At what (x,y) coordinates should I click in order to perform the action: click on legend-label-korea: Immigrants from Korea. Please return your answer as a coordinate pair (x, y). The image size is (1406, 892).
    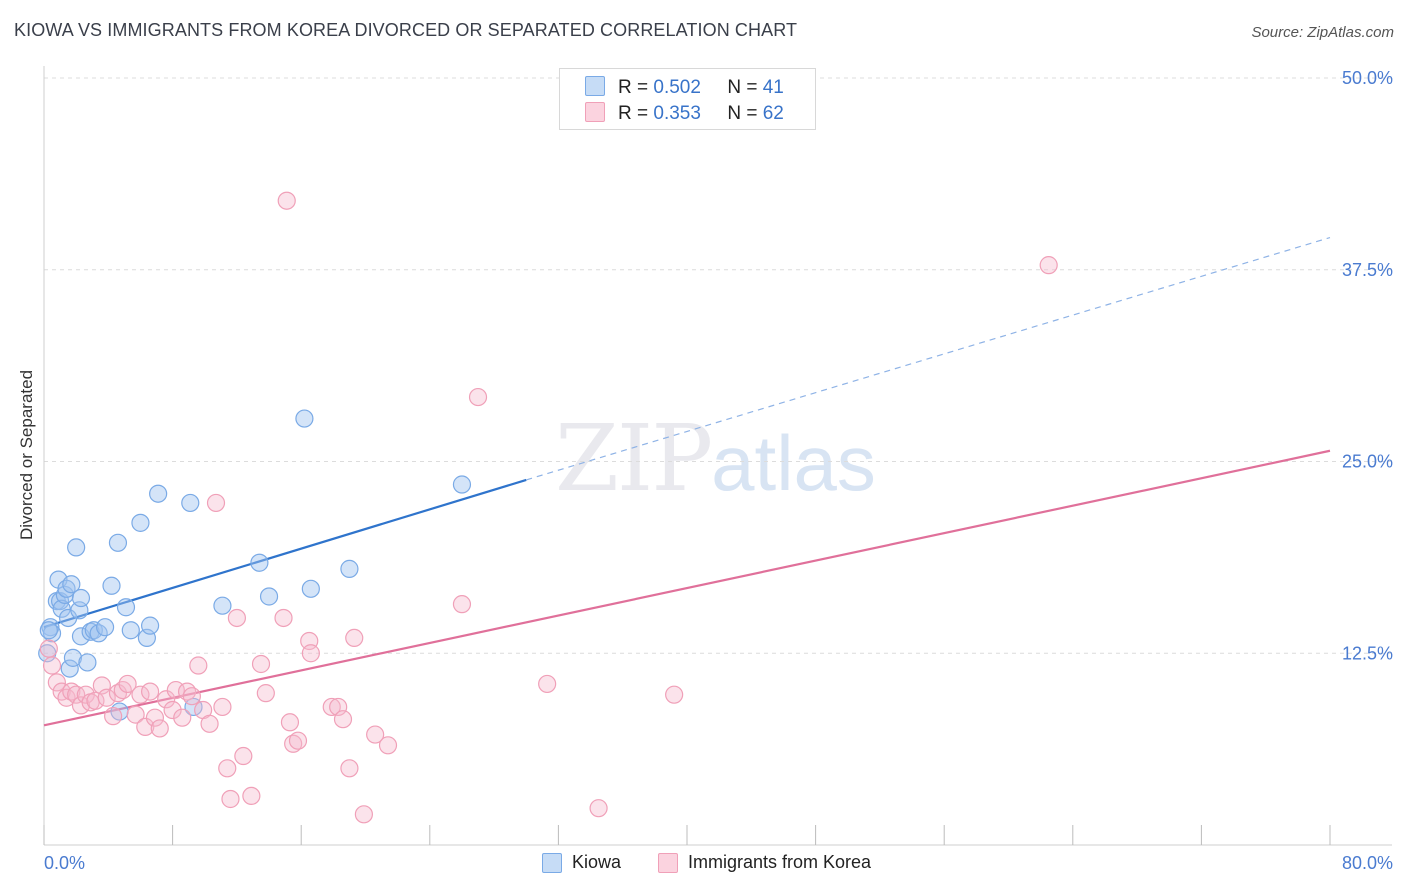
    Looking at the image, I should click on (780, 862).